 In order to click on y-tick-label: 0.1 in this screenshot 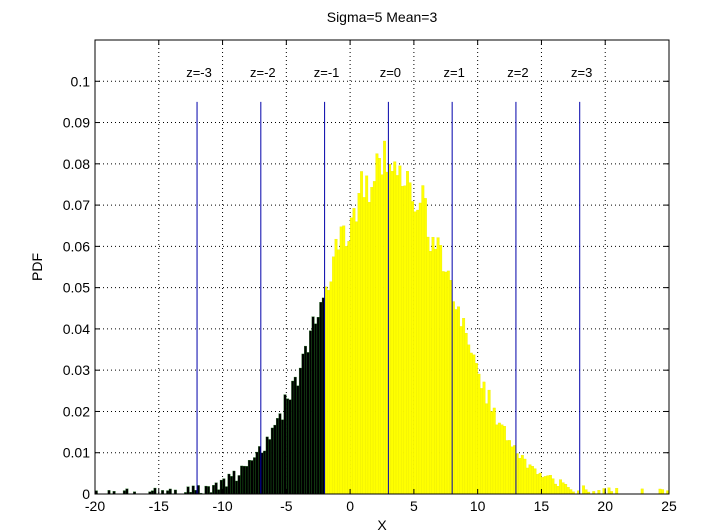, I will do `click(81, 81)`.